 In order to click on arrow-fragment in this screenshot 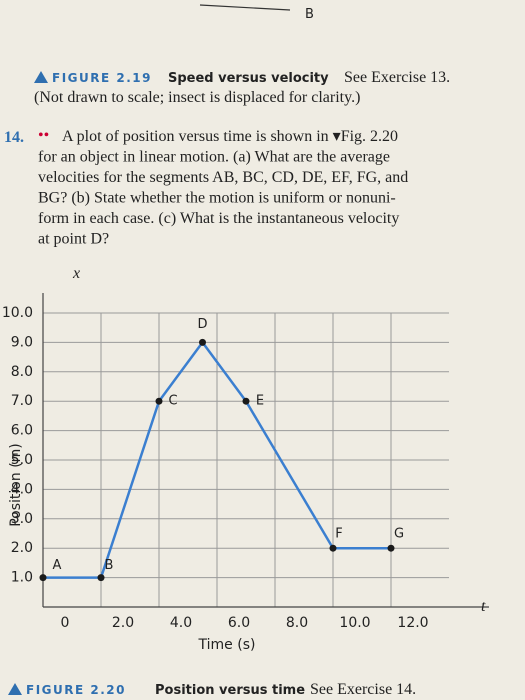, I will do `click(245, 7)`.